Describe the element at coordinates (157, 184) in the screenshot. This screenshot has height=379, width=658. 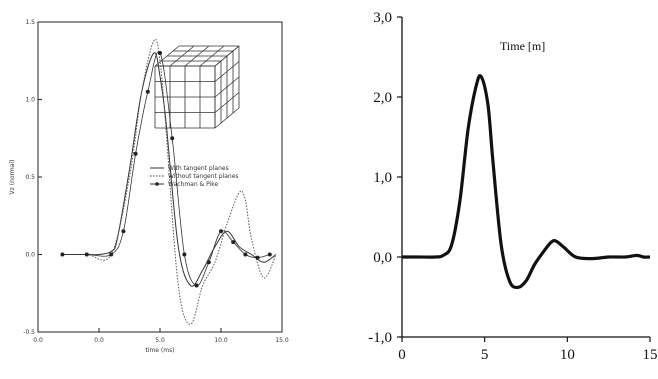
I see `legend-marker` at that location.